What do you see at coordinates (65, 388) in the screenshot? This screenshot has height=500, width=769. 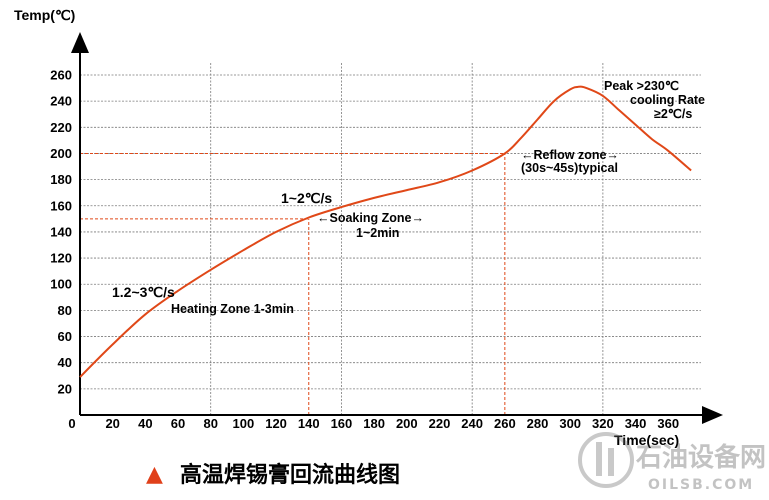 I see `y-tick-label: 20` at bounding box center [65, 388].